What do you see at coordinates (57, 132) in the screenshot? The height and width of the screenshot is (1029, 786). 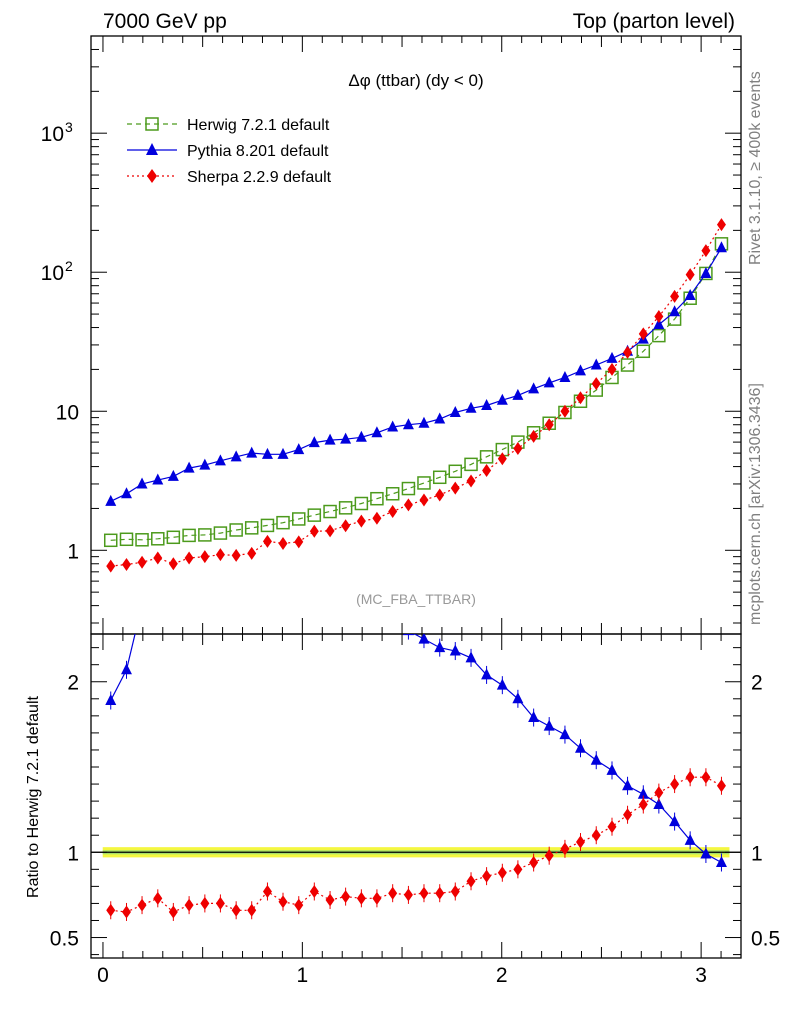 I see `main-y-tick-label: 10 3` at bounding box center [57, 132].